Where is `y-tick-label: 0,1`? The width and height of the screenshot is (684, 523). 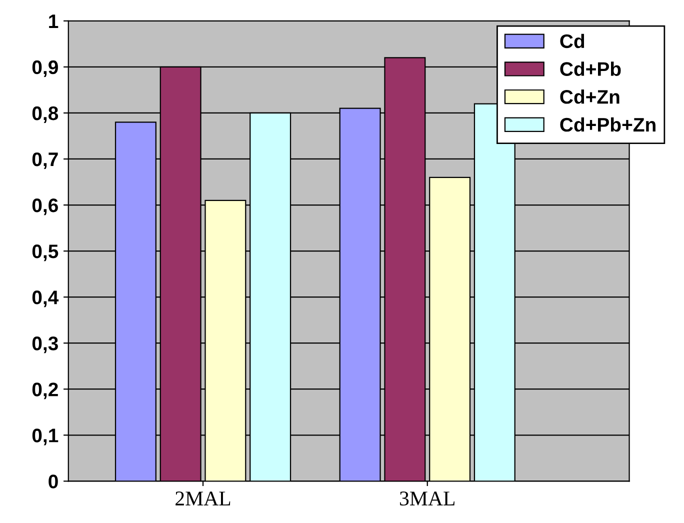 y-tick-label: 0,1 is located at coordinates (45, 437).